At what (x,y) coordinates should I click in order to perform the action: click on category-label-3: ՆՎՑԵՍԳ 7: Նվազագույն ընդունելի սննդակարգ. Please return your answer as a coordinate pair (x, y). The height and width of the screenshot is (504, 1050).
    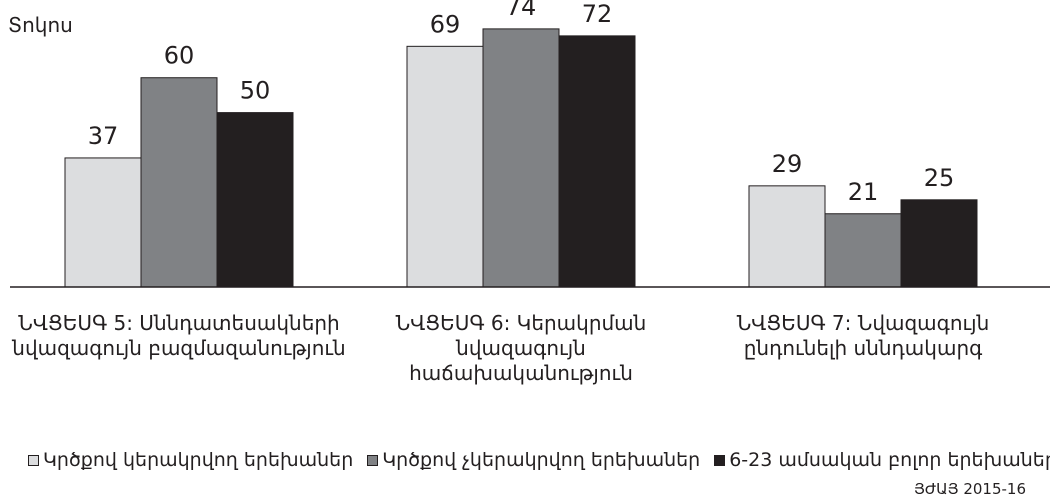
    Looking at the image, I should click on (863, 335).